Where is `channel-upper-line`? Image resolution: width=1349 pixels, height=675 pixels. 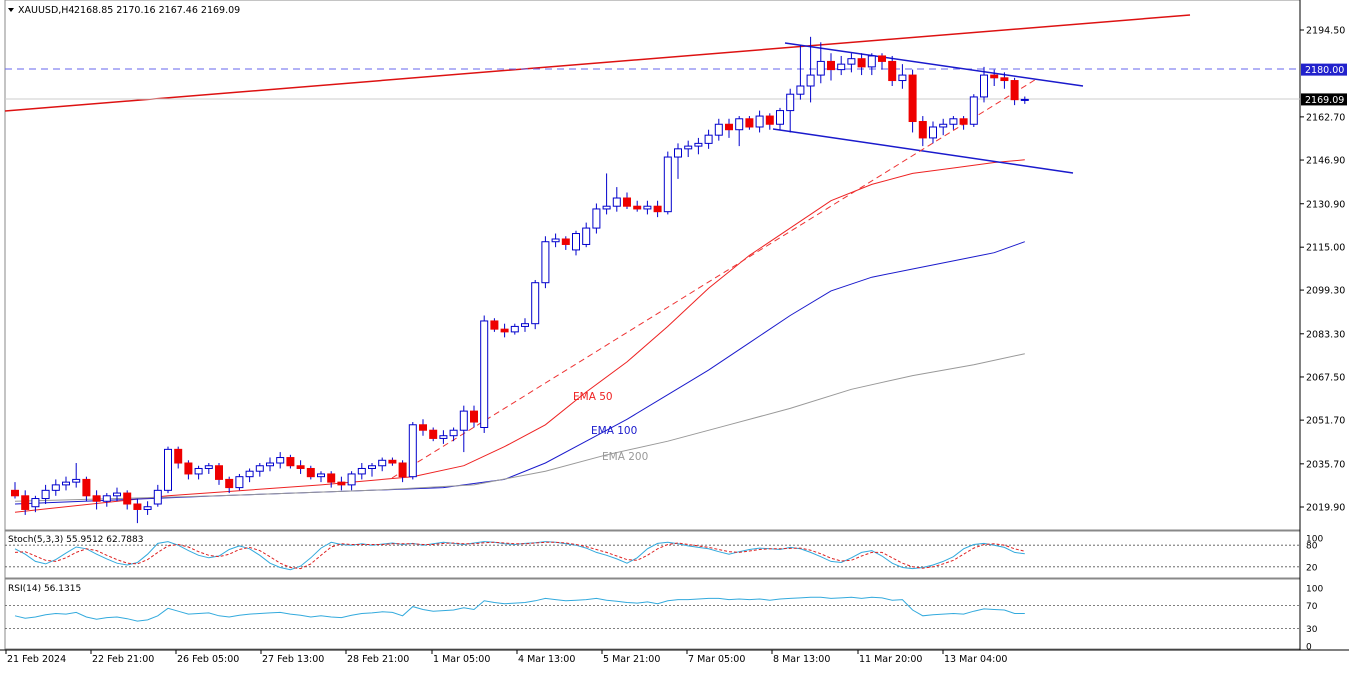 channel-upper-line is located at coordinates (934, 64).